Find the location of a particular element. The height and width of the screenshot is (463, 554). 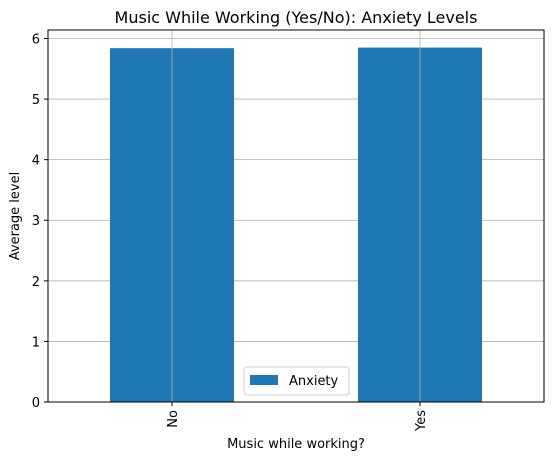

y-tick-label: 0 is located at coordinates (36, 403).